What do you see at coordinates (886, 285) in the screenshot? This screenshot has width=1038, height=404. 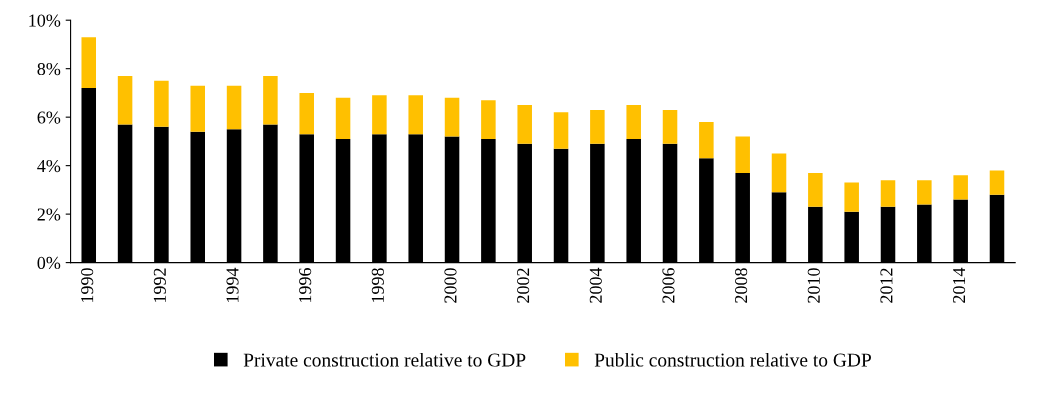 I see `x-tick-label: 2012` at bounding box center [886, 285].